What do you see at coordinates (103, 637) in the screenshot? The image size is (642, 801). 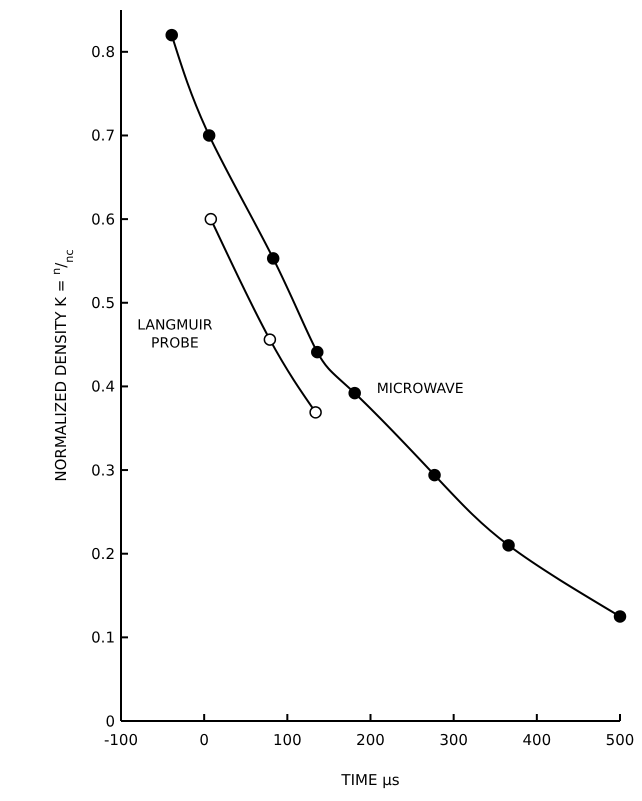 I see `y-tick-label: 0.1` at bounding box center [103, 637].